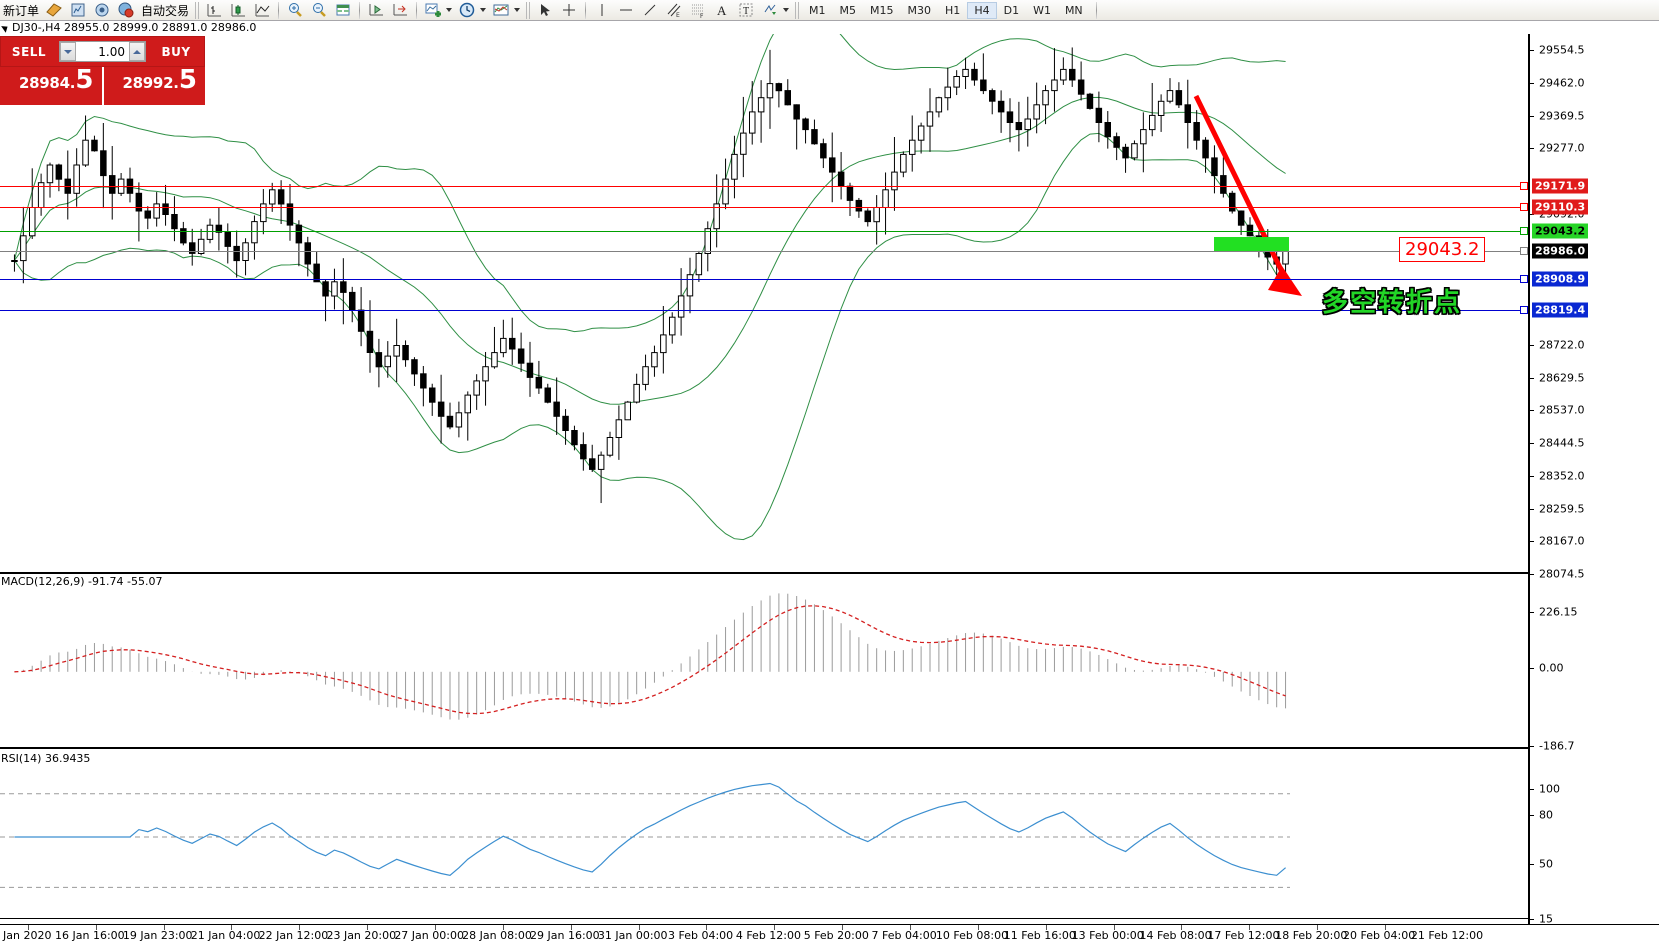 The width and height of the screenshot is (1659, 946). I want to click on volume-stepper: 1.00, so click(102, 51).